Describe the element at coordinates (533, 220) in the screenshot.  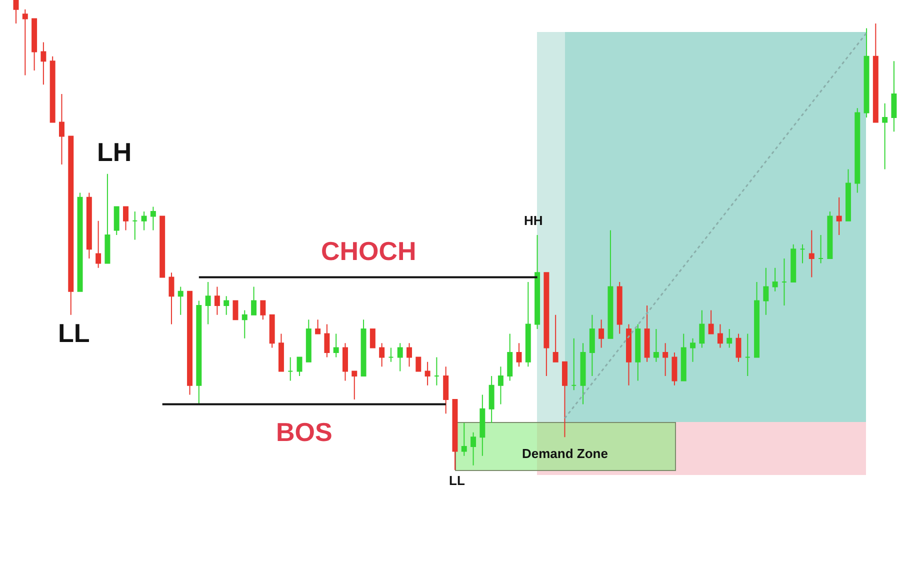
I see `annotation: HH` at that location.